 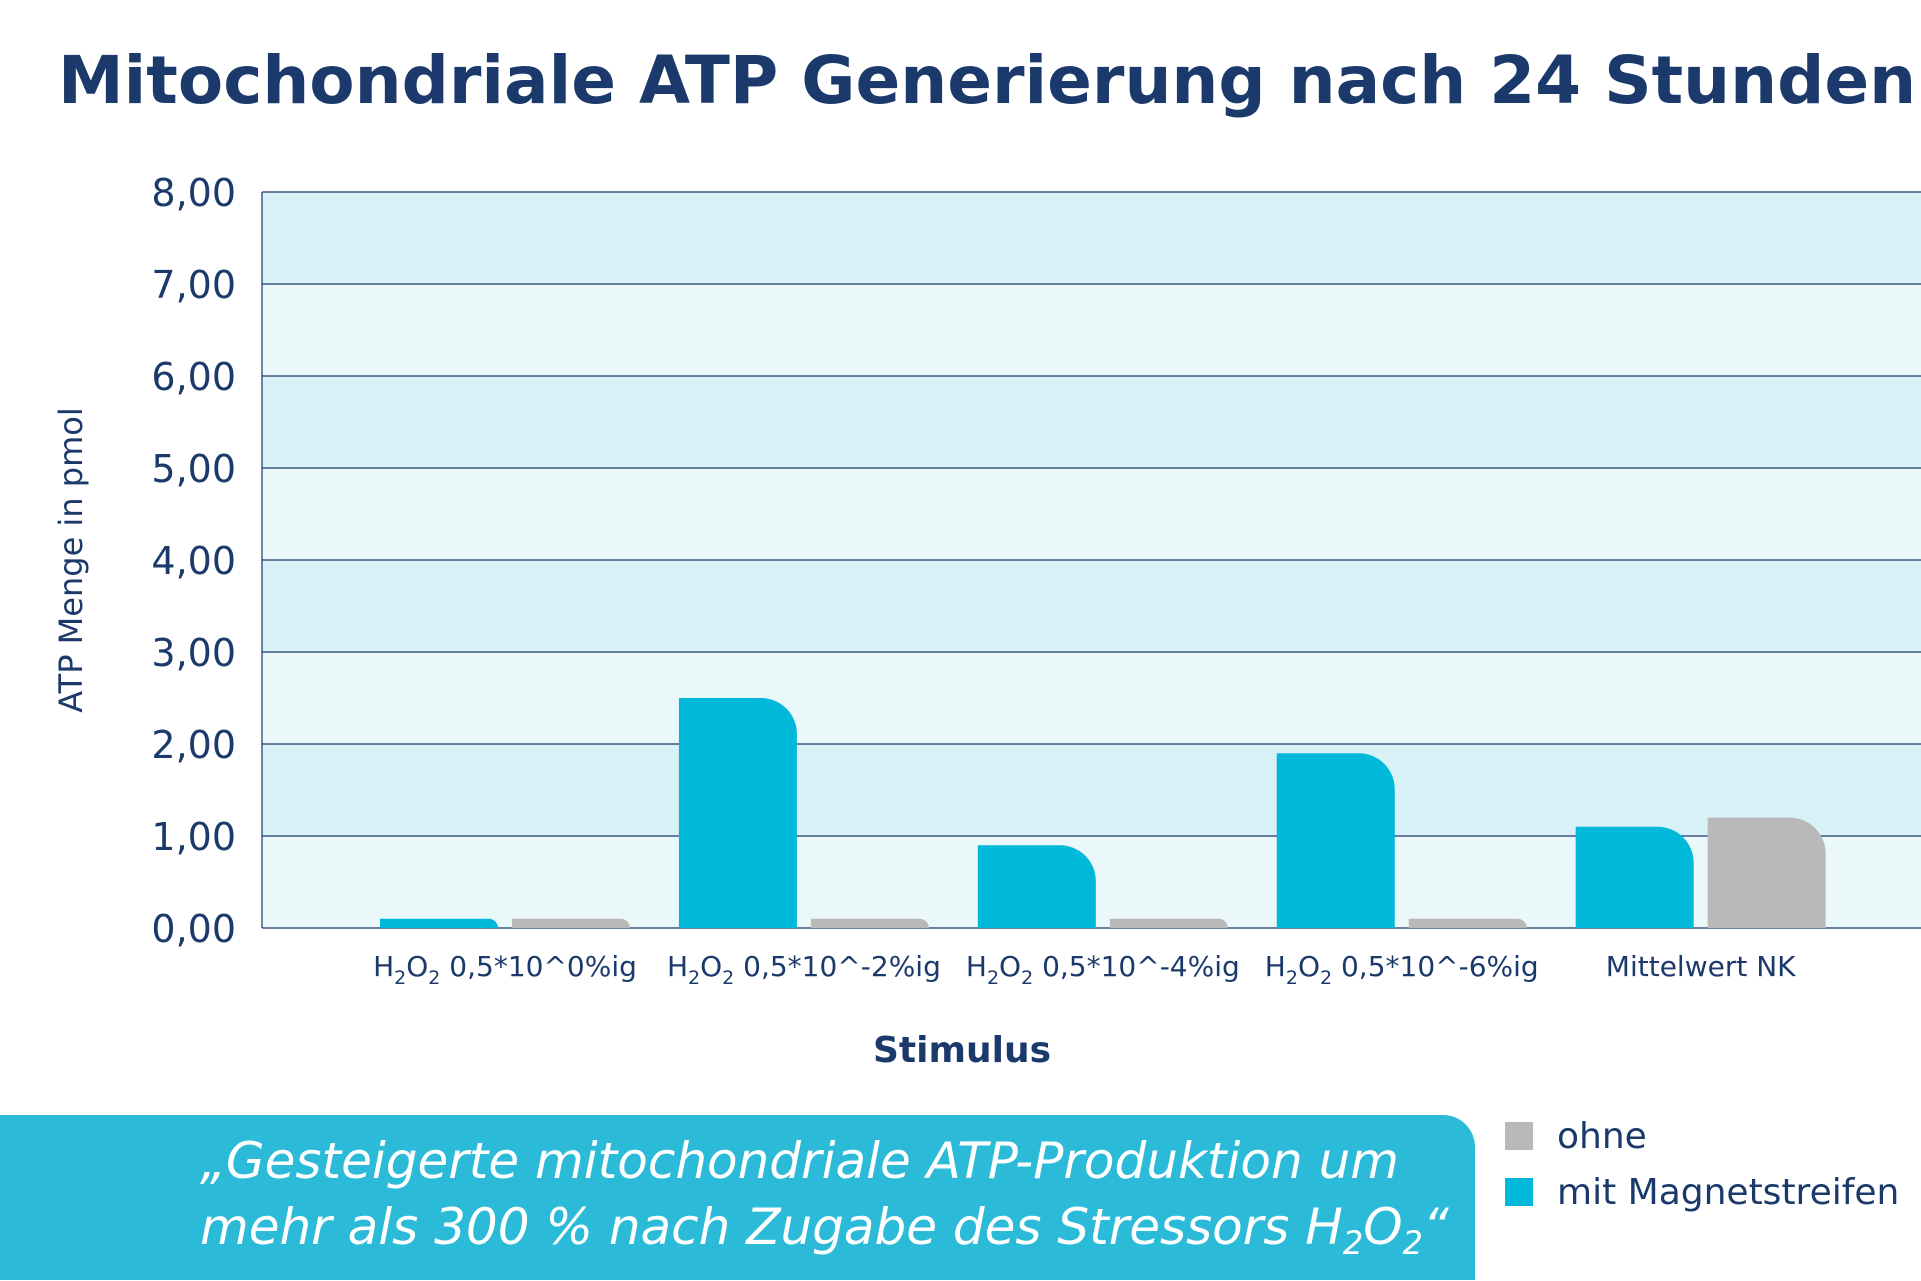 I want to click on x-tick-label: H2O2 0,5*10^-2%ig, so click(x=804, y=969).